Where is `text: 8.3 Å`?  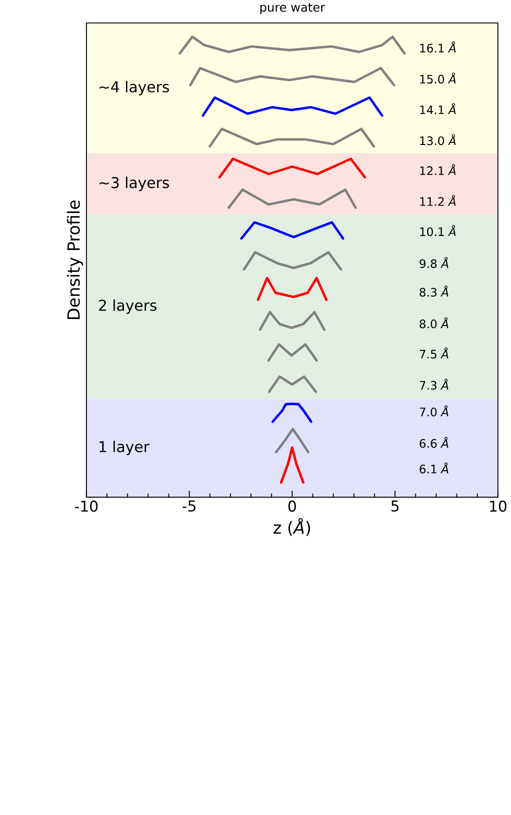
text: 8.3 Å is located at coordinates (434, 291).